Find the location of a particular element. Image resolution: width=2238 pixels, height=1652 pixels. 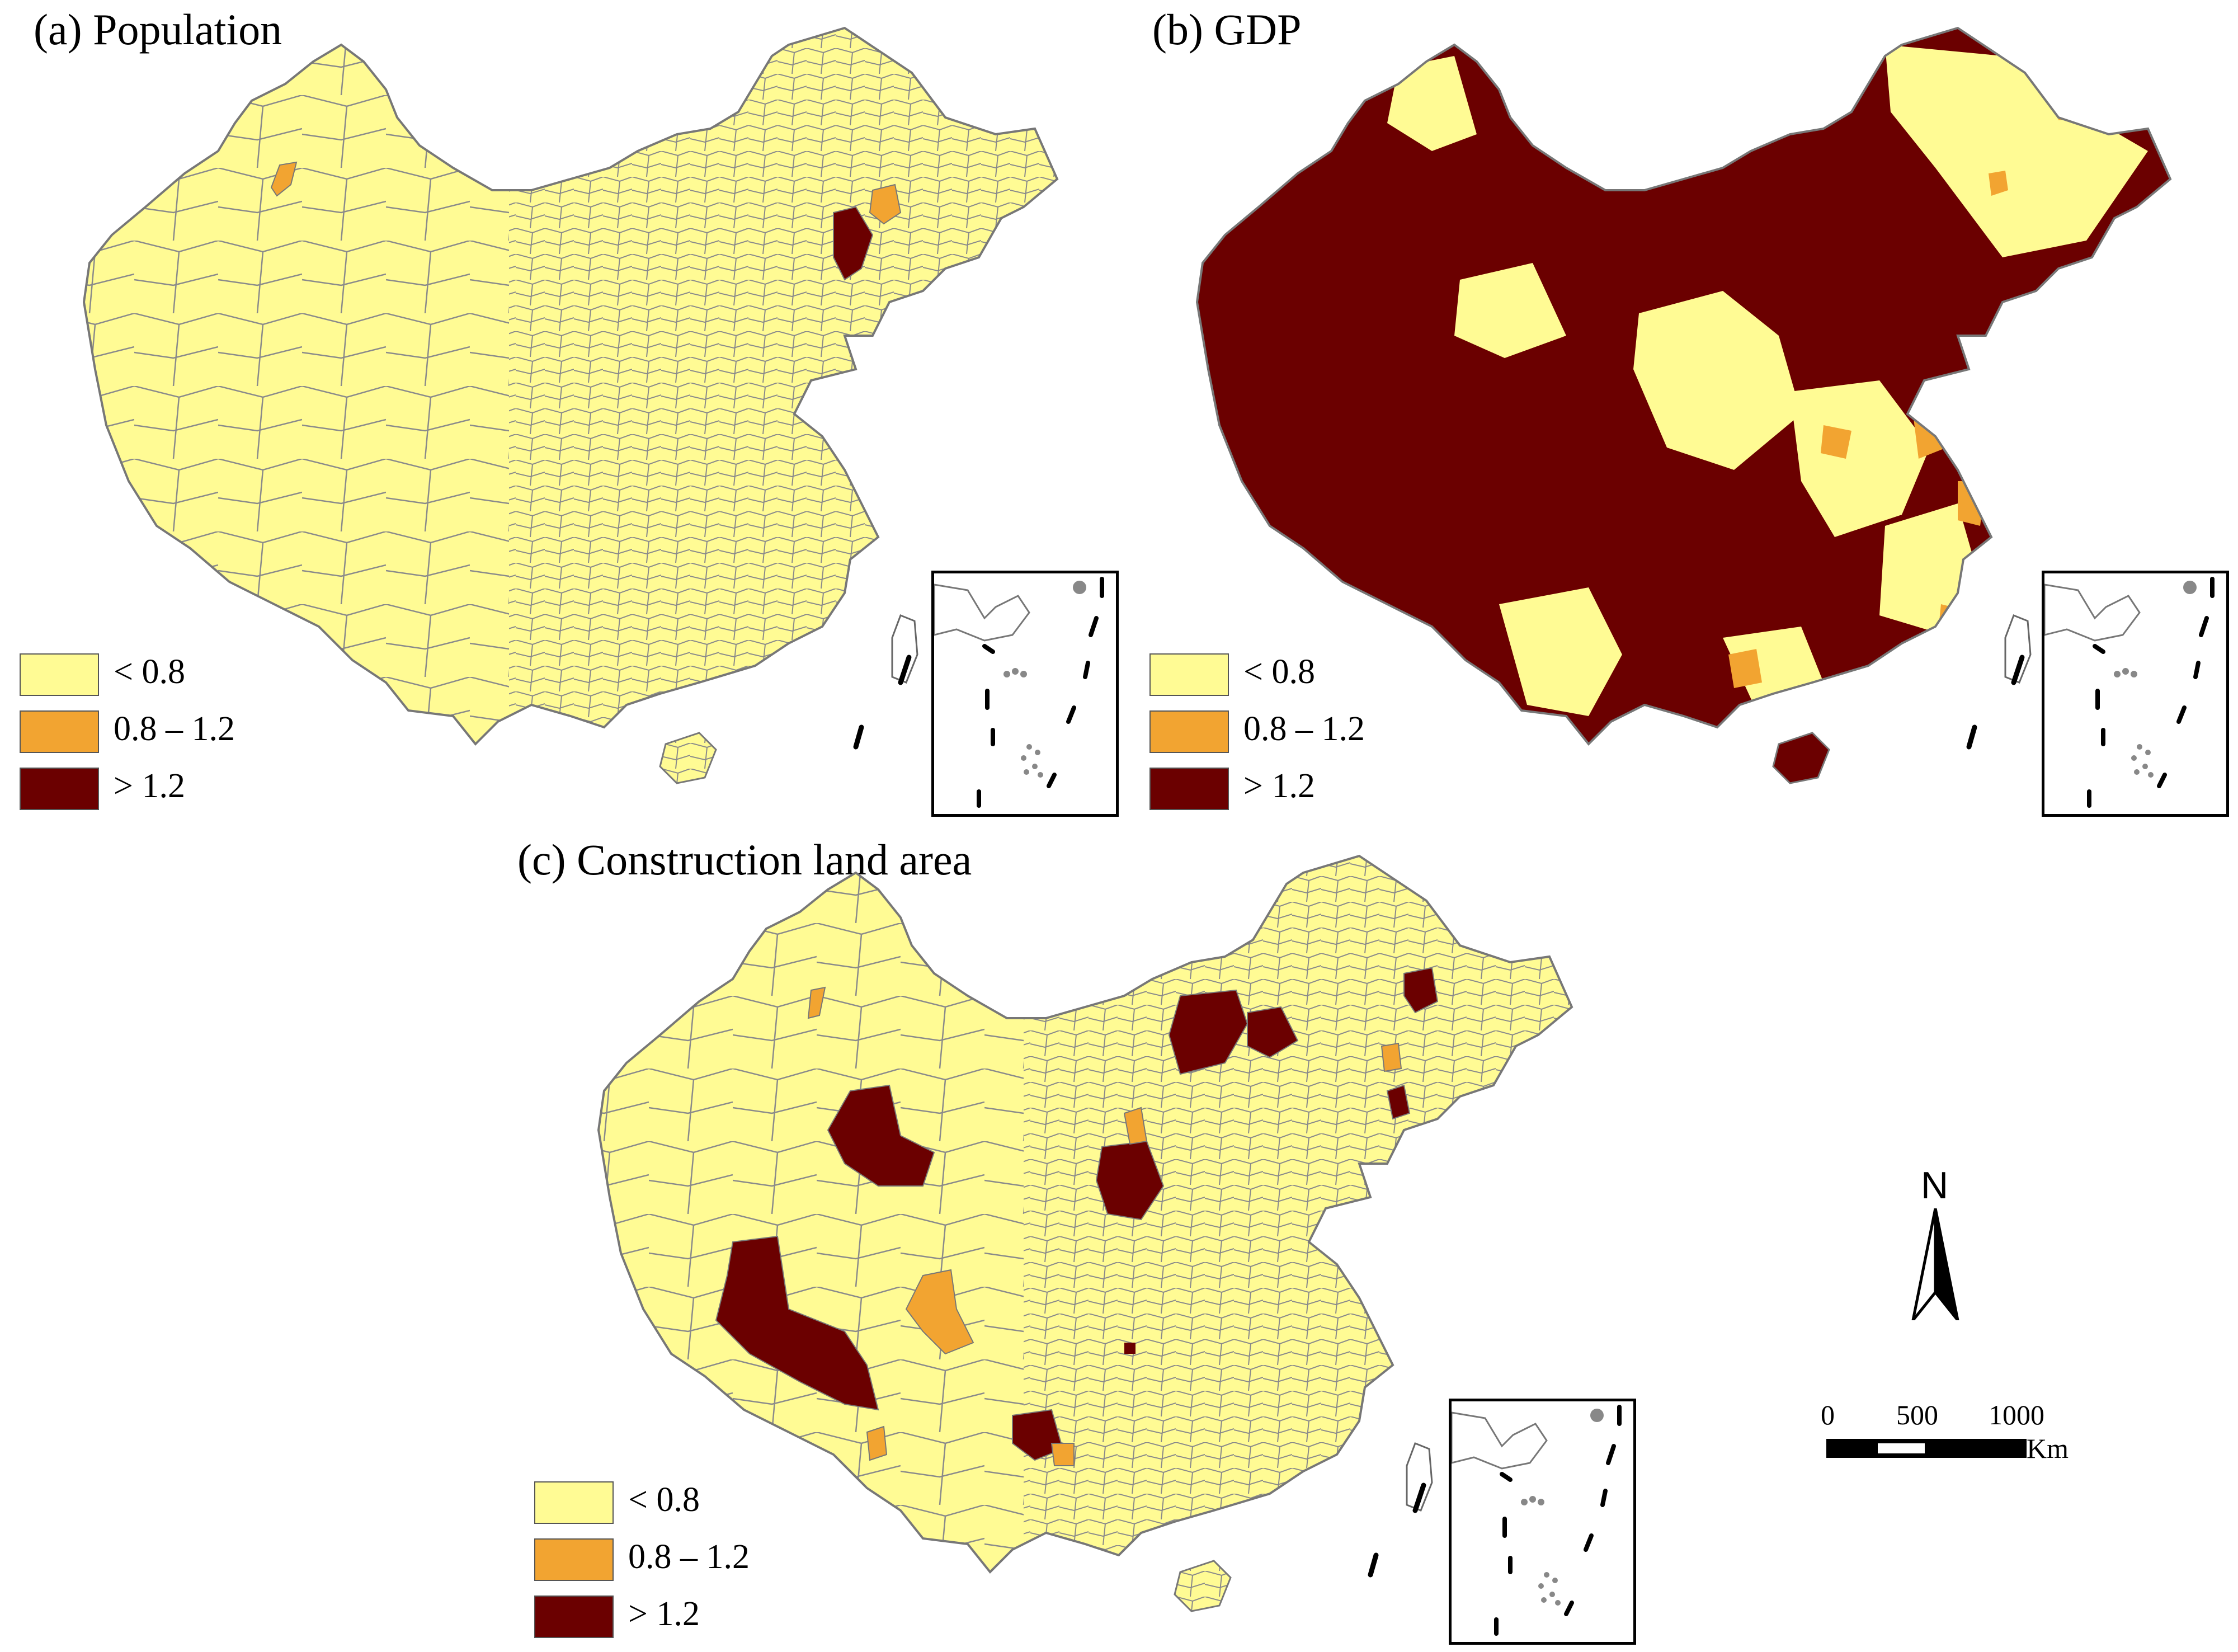

scale-bar: 0 500 1000 Km is located at coordinates (1949, 1441).